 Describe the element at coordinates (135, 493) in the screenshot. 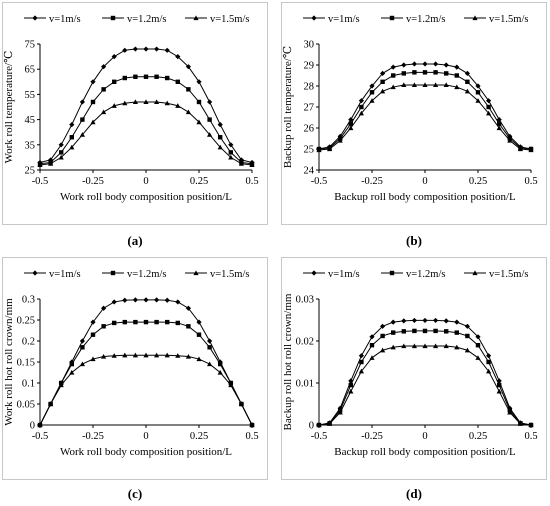

I see `caption-c: (c)` at that location.